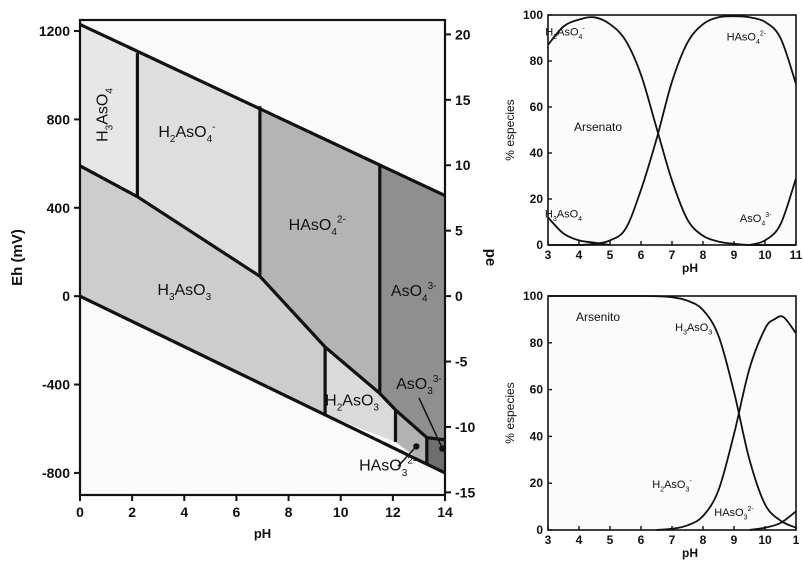 This screenshot has width=804, height=562. Describe the element at coordinates (459, 231) in the screenshot. I see `y2-tick-label: 5` at that location.